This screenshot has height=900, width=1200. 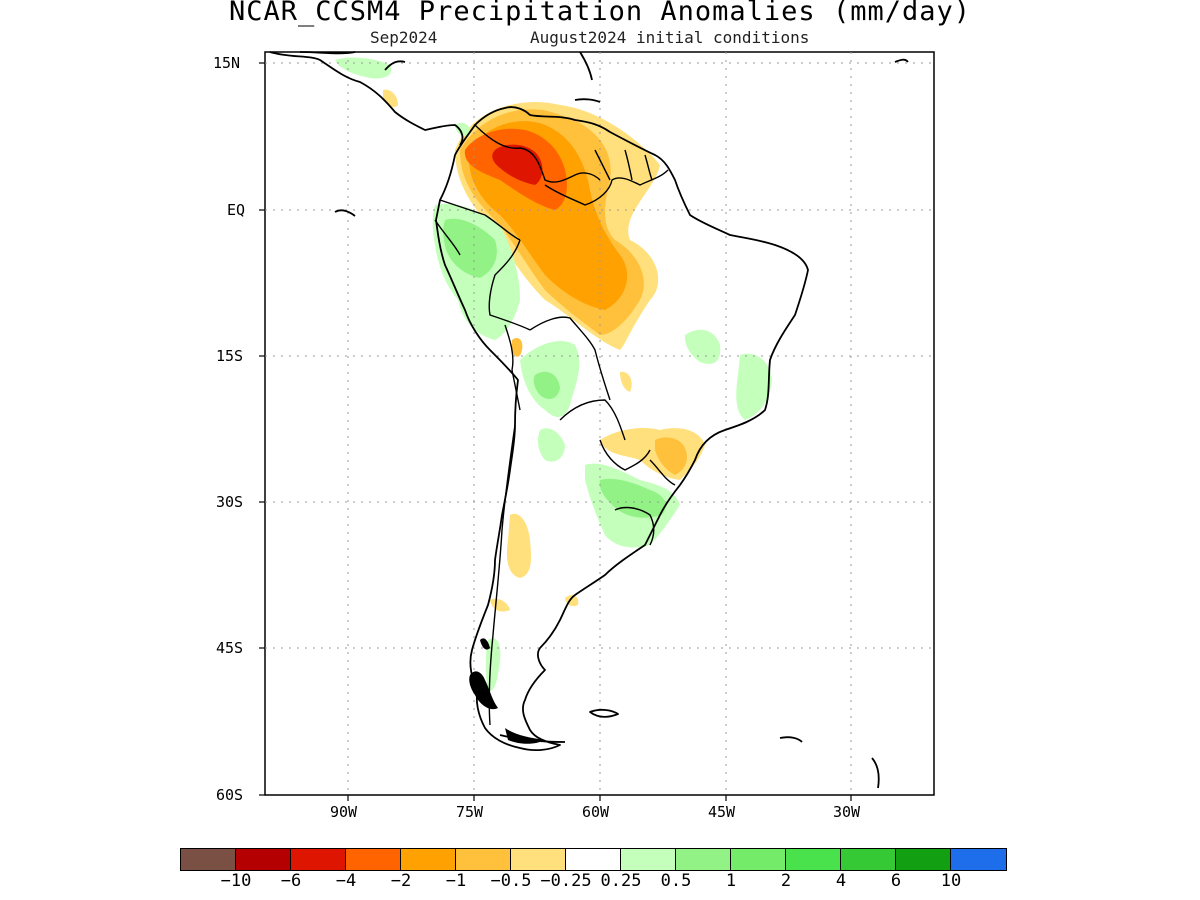 I want to click on colorbar-label: 0.25, so click(x=621, y=881).